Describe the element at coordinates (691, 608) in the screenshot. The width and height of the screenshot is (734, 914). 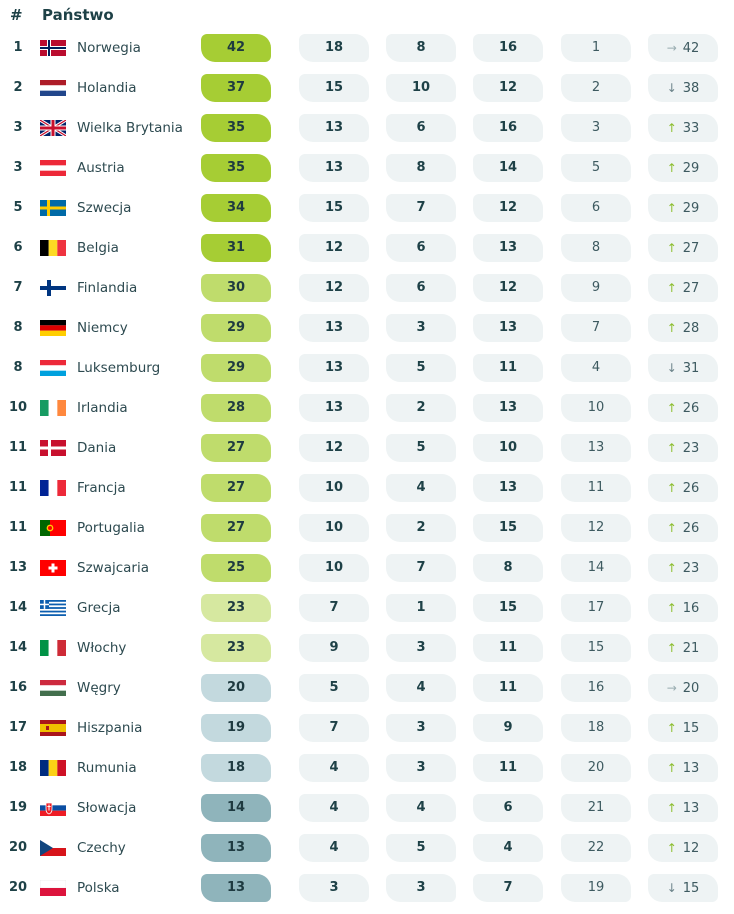
I see `last-score-value: 16` at that location.